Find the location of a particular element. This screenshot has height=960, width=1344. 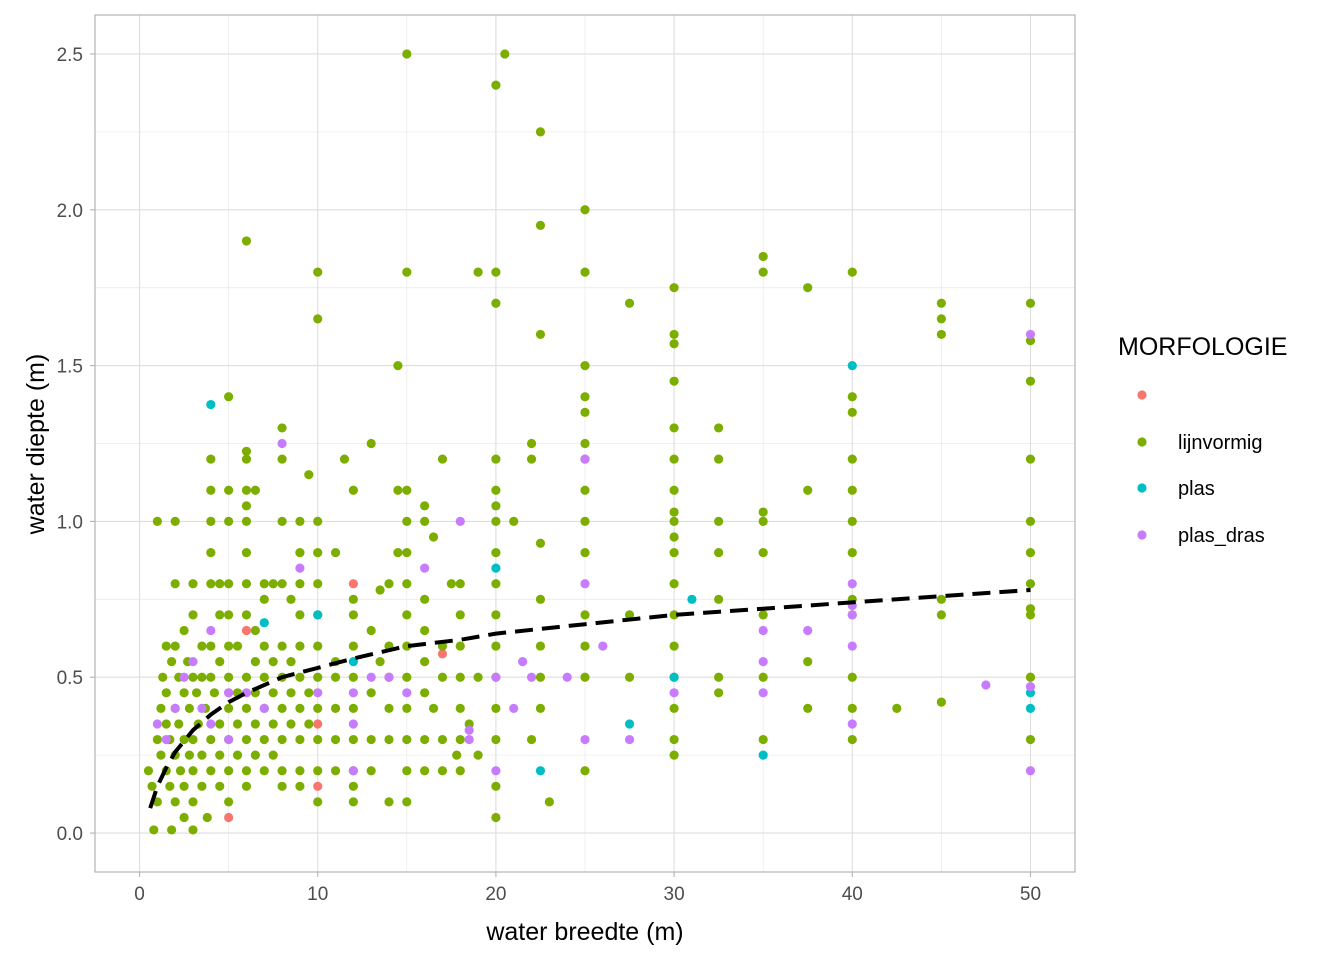

x-tick-label: 40 is located at coordinates (852, 894).